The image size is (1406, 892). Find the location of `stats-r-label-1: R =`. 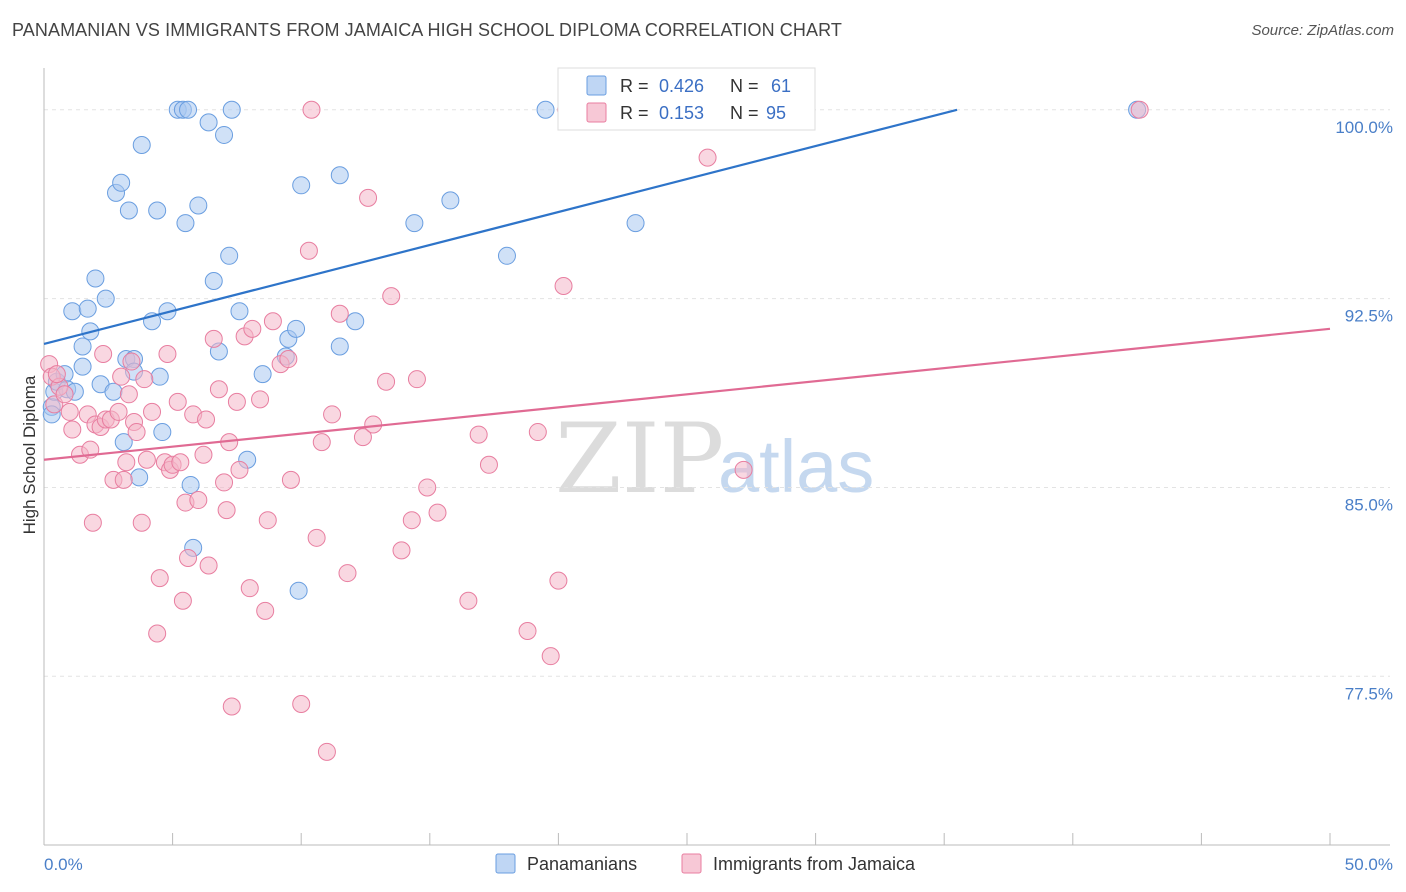

stats-r-label-1: R = is located at coordinates (634, 113).